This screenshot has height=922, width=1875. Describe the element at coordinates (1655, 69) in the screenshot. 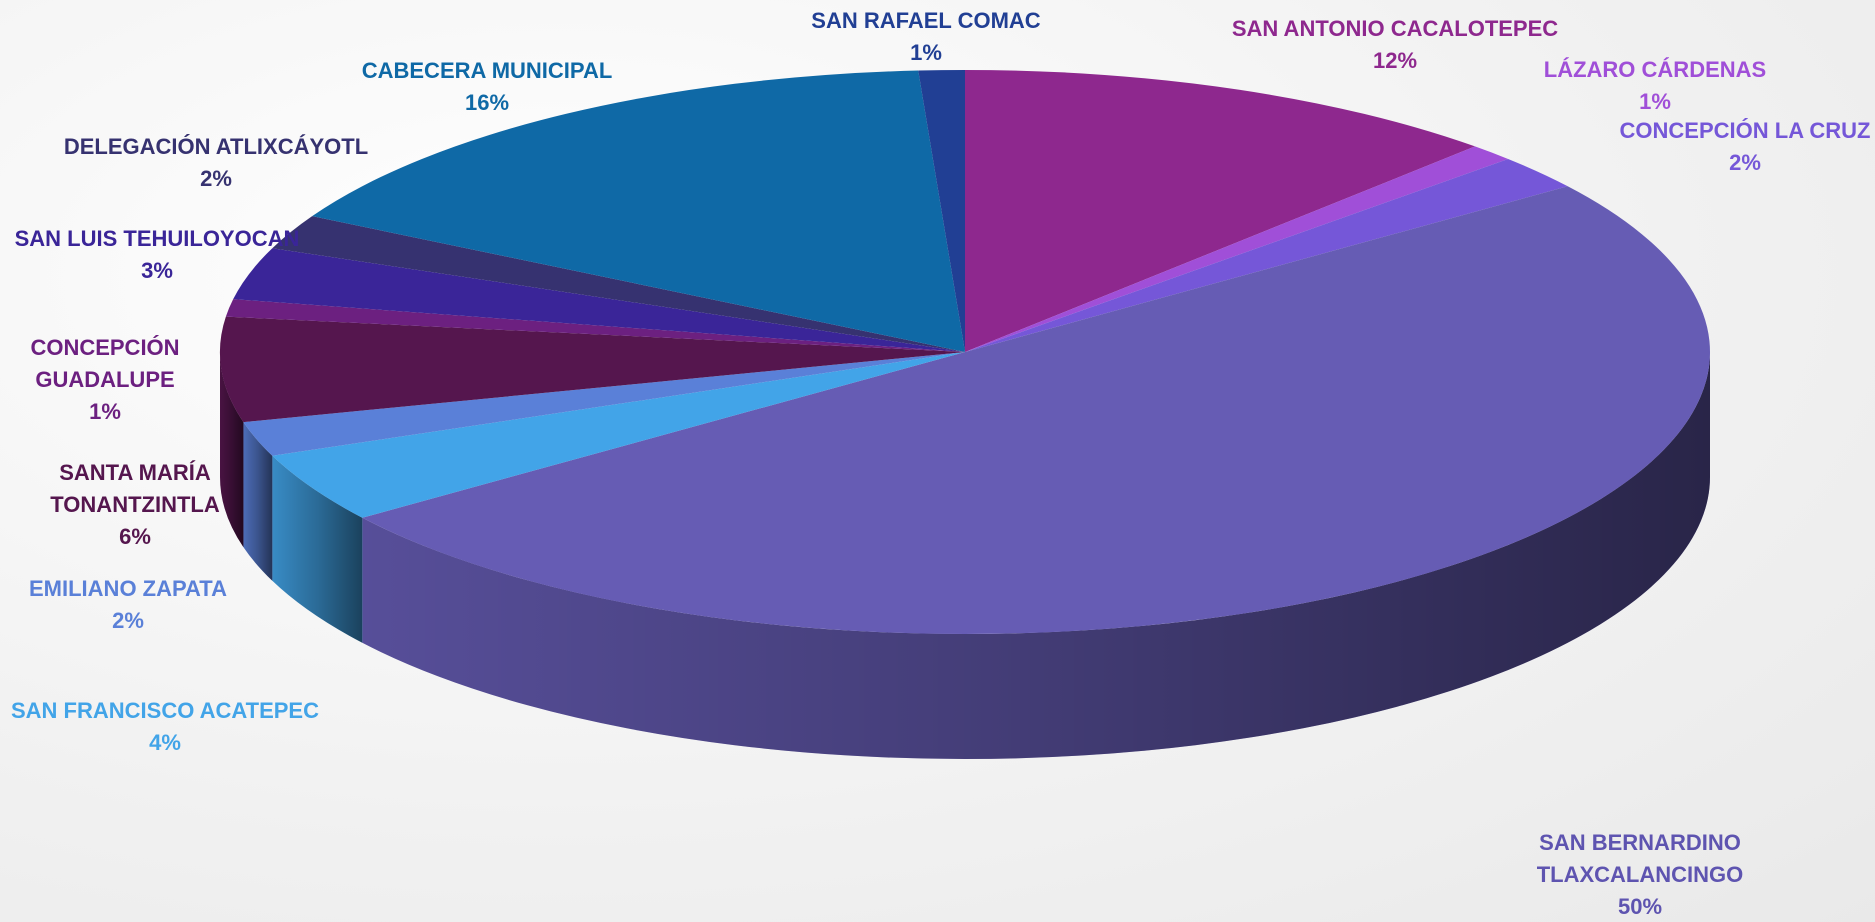

I see `label-name: LÁZARO CÁRDENAS` at that location.